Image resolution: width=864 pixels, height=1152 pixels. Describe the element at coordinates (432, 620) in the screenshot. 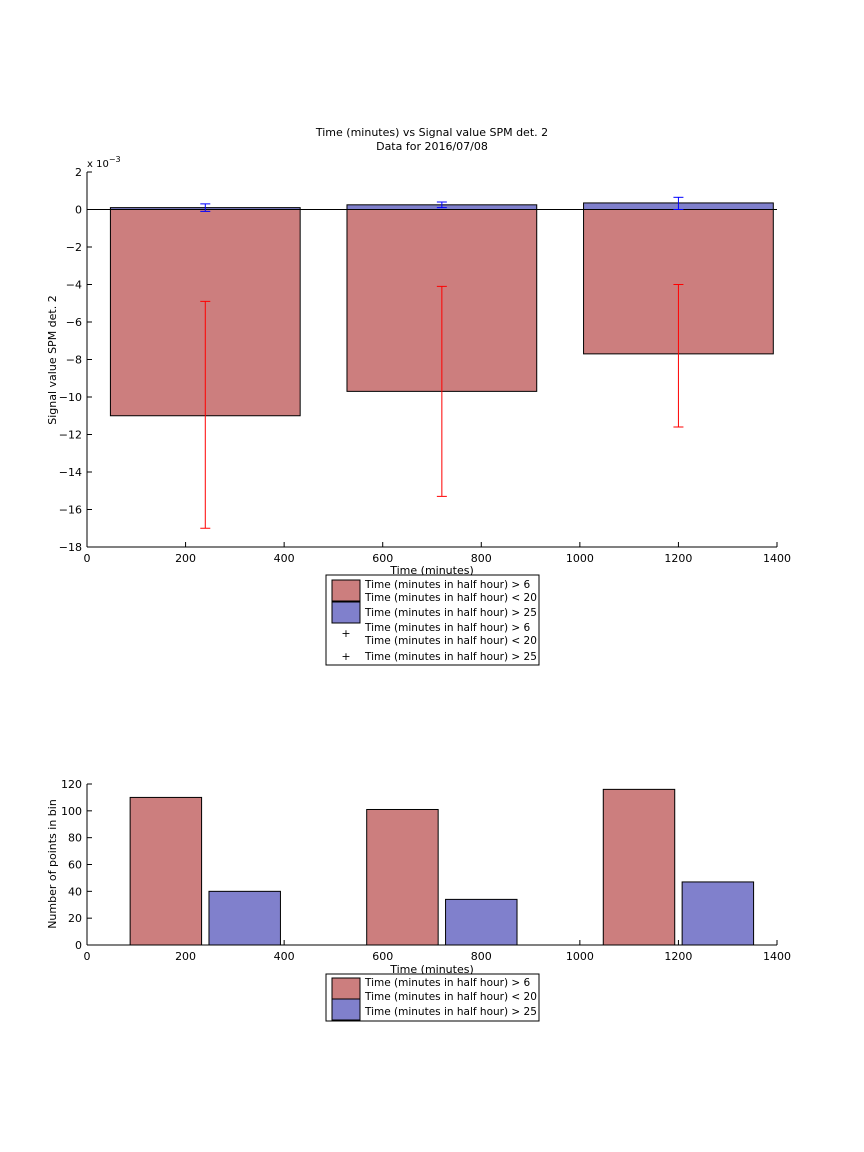

I see `top-legend-box` at that location.